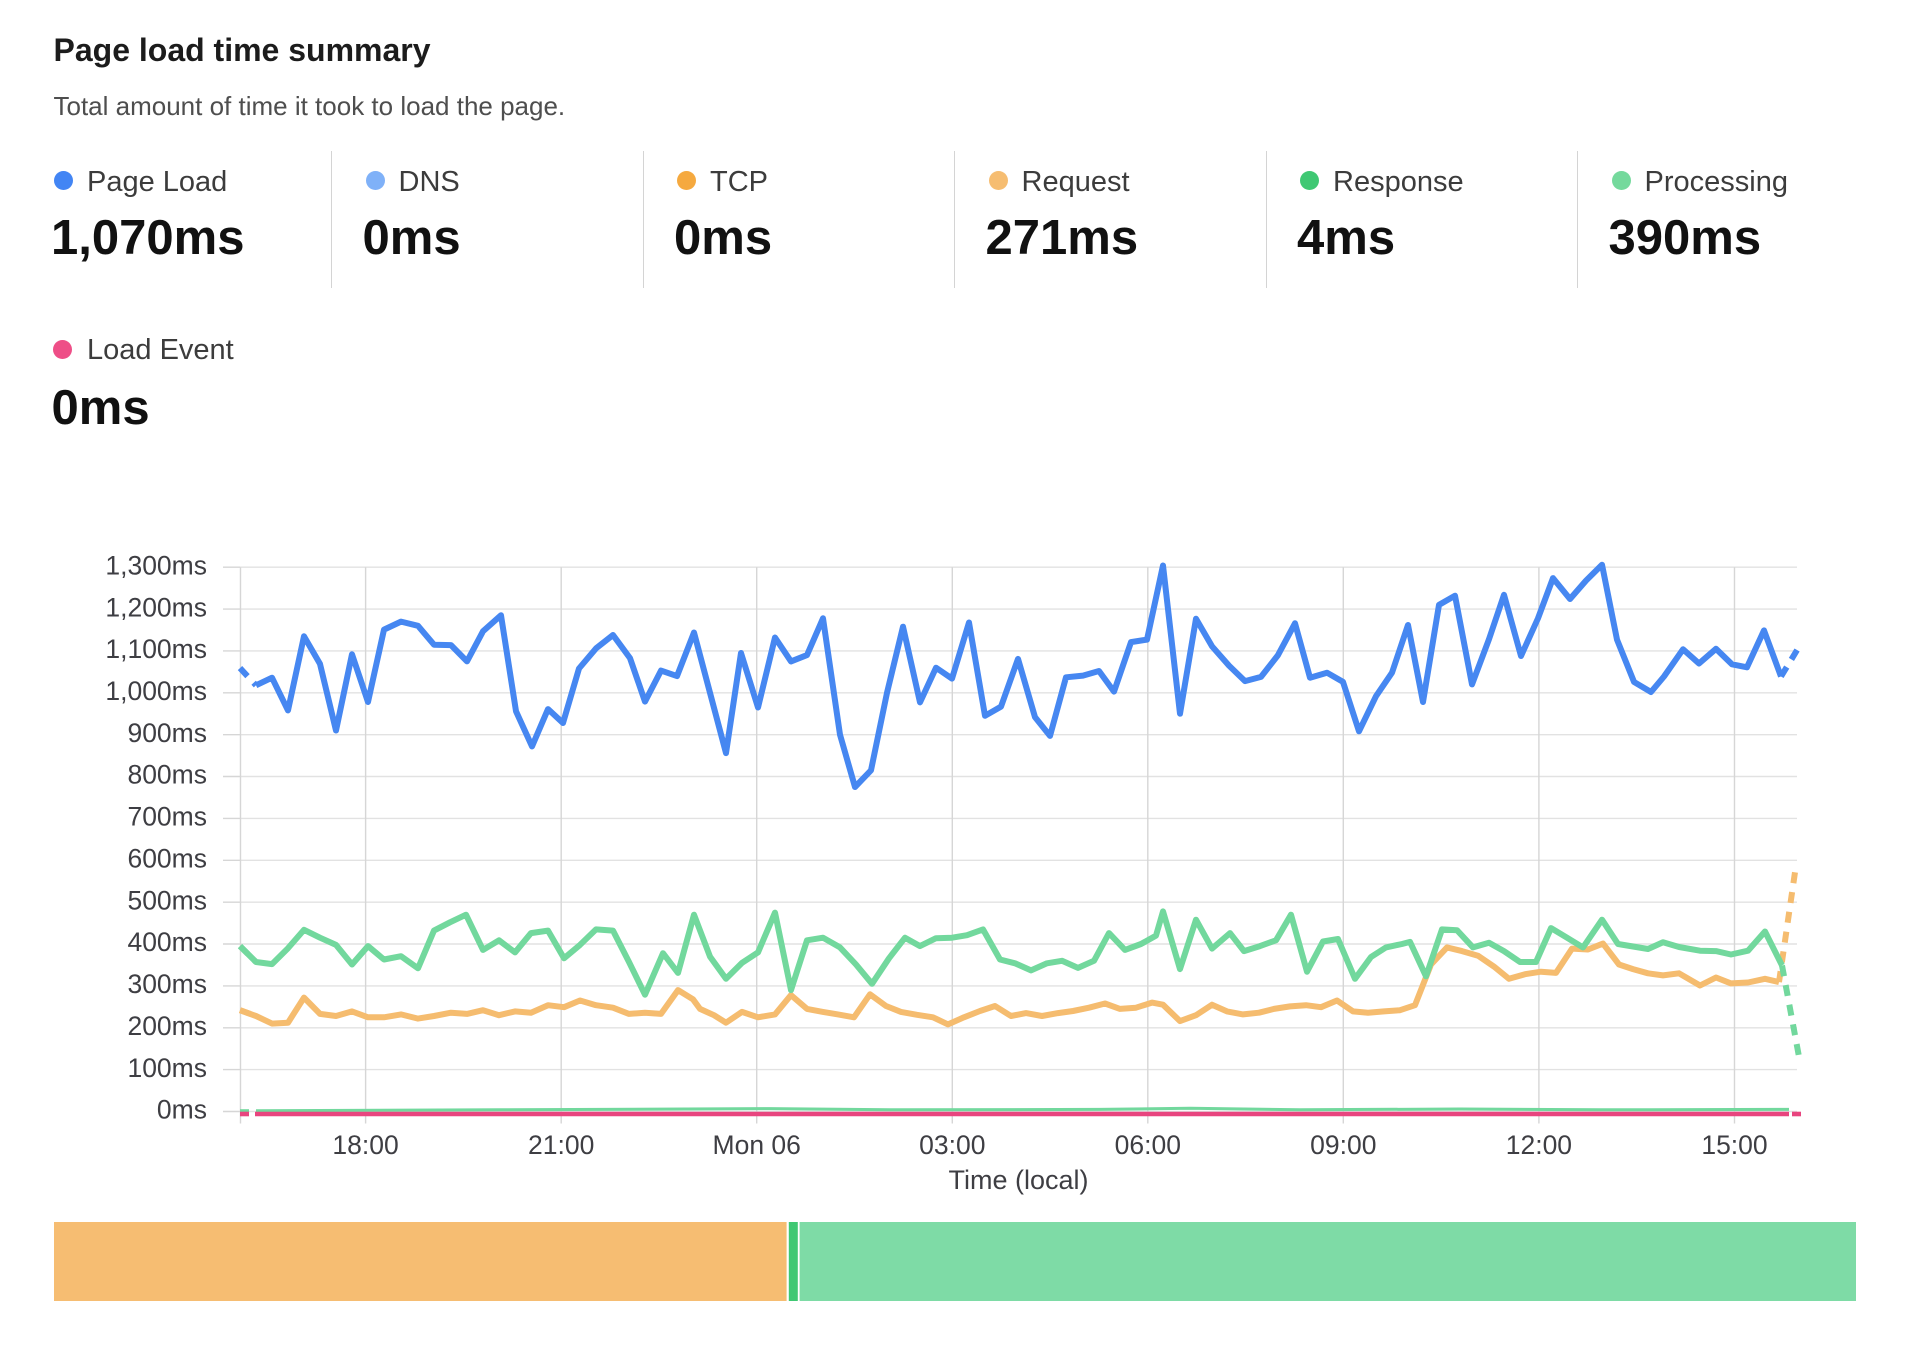  Describe the element at coordinates (167, 817) in the screenshot. I see `svg-text: 700ms` at that location.